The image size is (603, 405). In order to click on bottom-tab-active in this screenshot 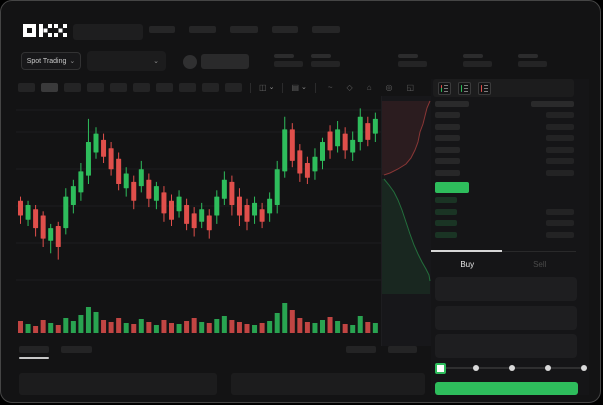, I will do `click(34, 352)`.